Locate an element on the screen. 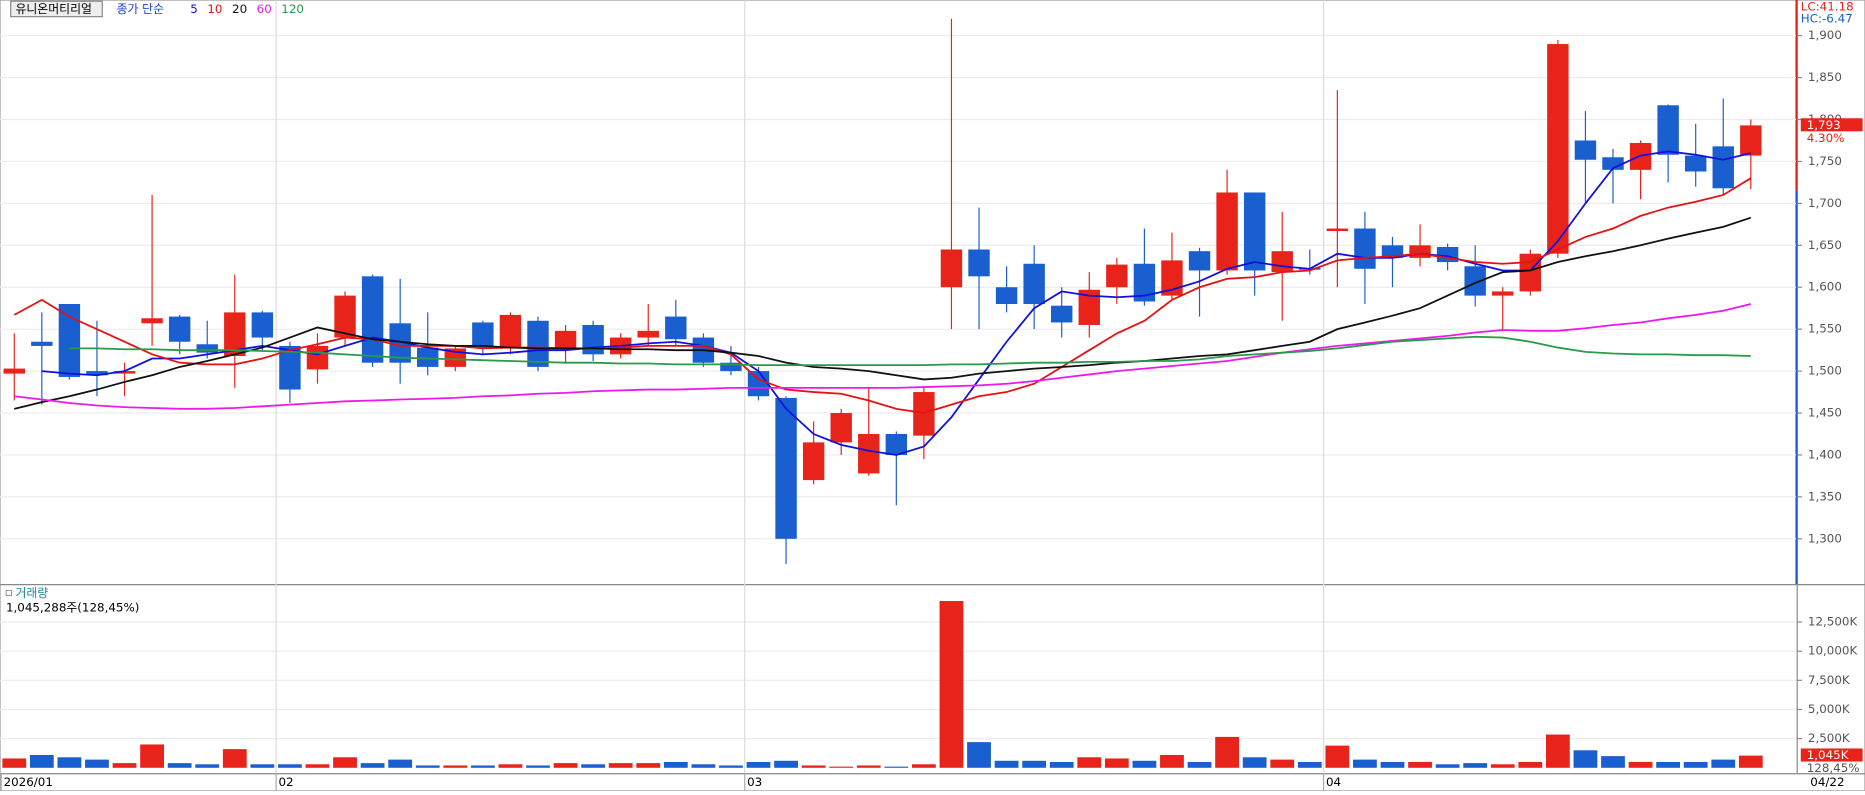  legend-entry: 5 is located at coordinates (194, 9).